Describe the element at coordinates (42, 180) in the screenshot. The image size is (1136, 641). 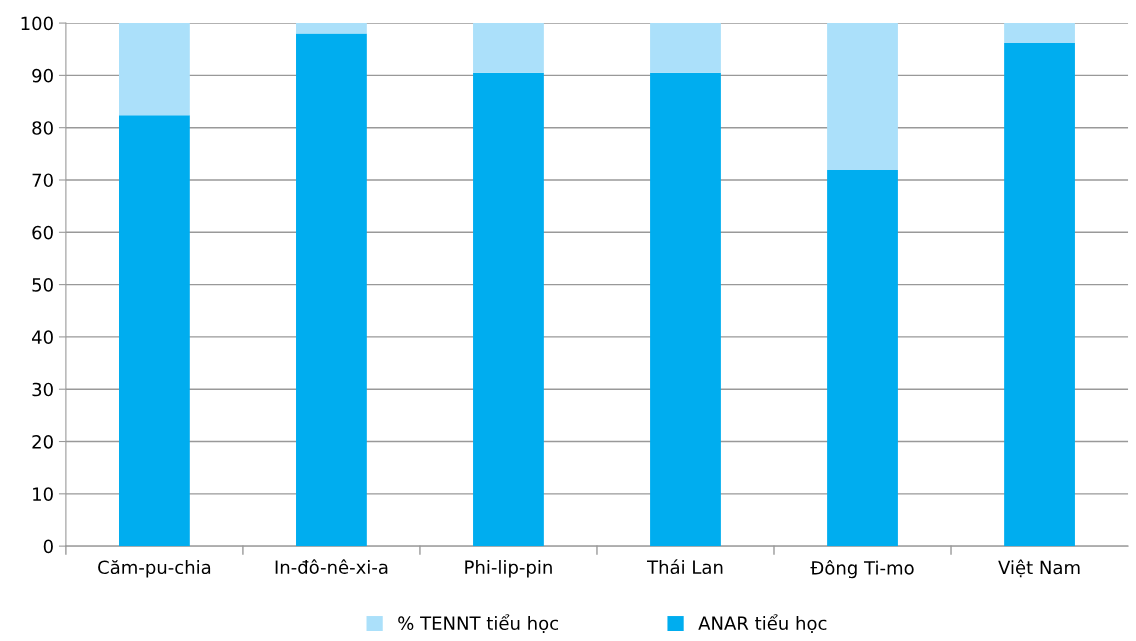
I see `y-tick-label: 70` at that location.